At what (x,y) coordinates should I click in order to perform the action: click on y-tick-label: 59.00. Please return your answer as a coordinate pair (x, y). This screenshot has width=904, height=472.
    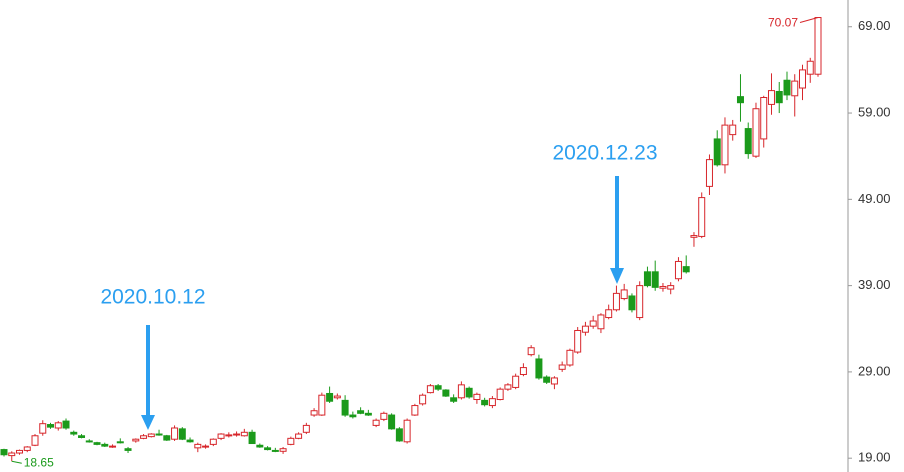
    Looking at the image, I should click on (874, 111).